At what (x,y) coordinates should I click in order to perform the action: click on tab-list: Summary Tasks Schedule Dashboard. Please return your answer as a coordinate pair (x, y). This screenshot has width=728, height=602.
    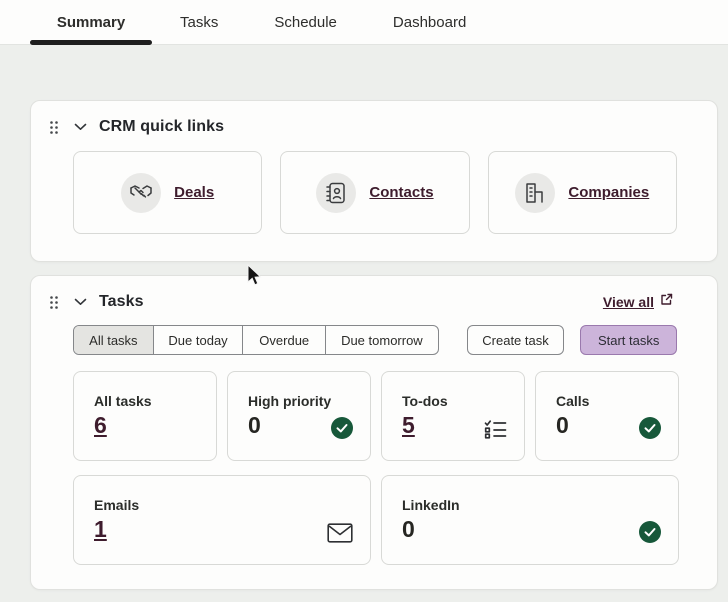
    Looking at the image, I should click on (364, 22).